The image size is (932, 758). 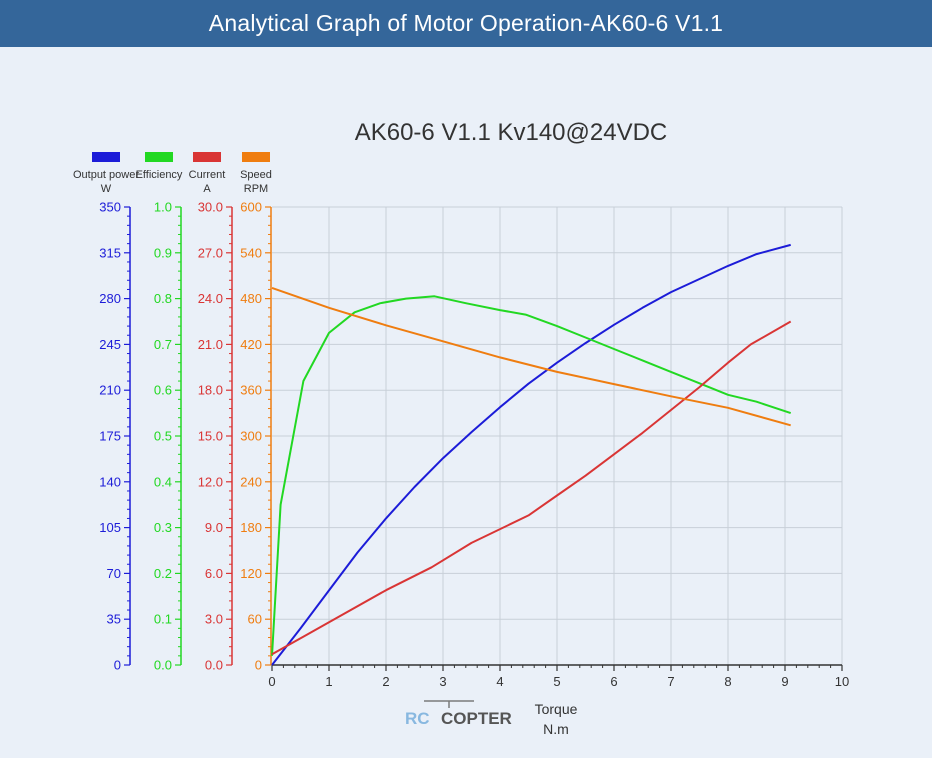 I want to click on x-tick-label: 4, so click(x=499, y=681).